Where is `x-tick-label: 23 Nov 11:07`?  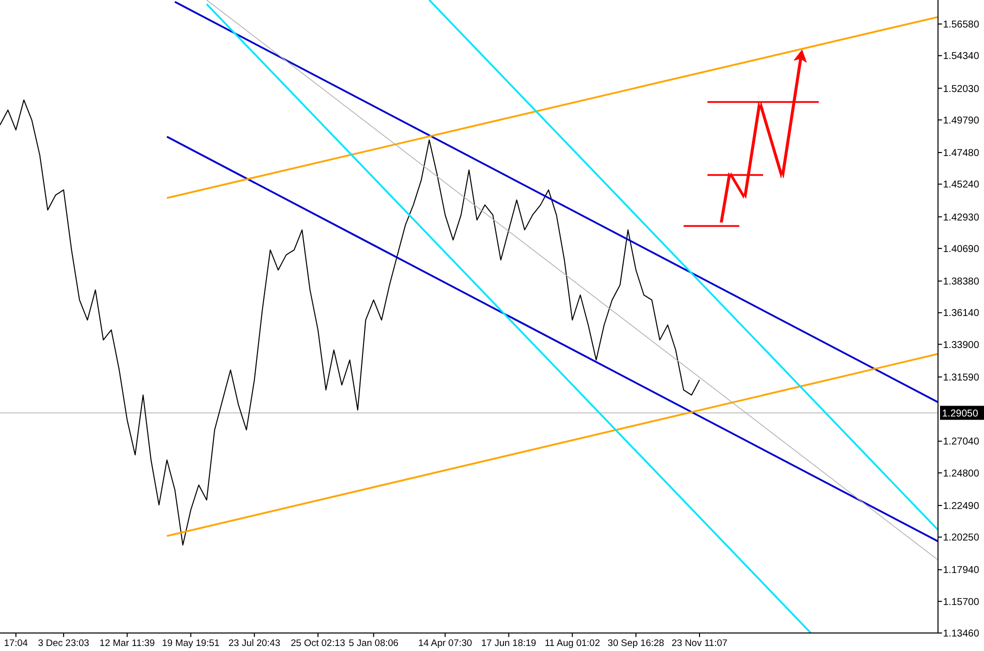
x-tick-label: 23 Nov 11:07 is located at coordinates (700, 643).